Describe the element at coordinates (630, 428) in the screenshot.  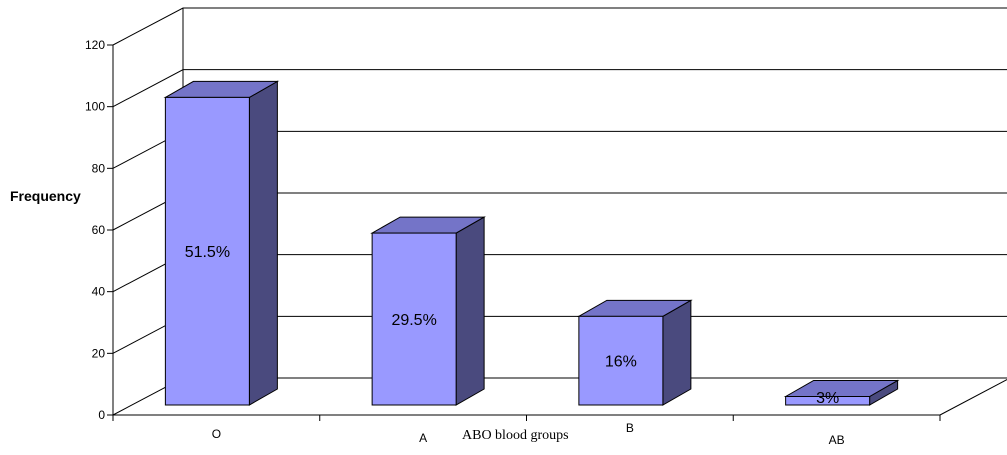
I see `x-tick-label: B` at that location.